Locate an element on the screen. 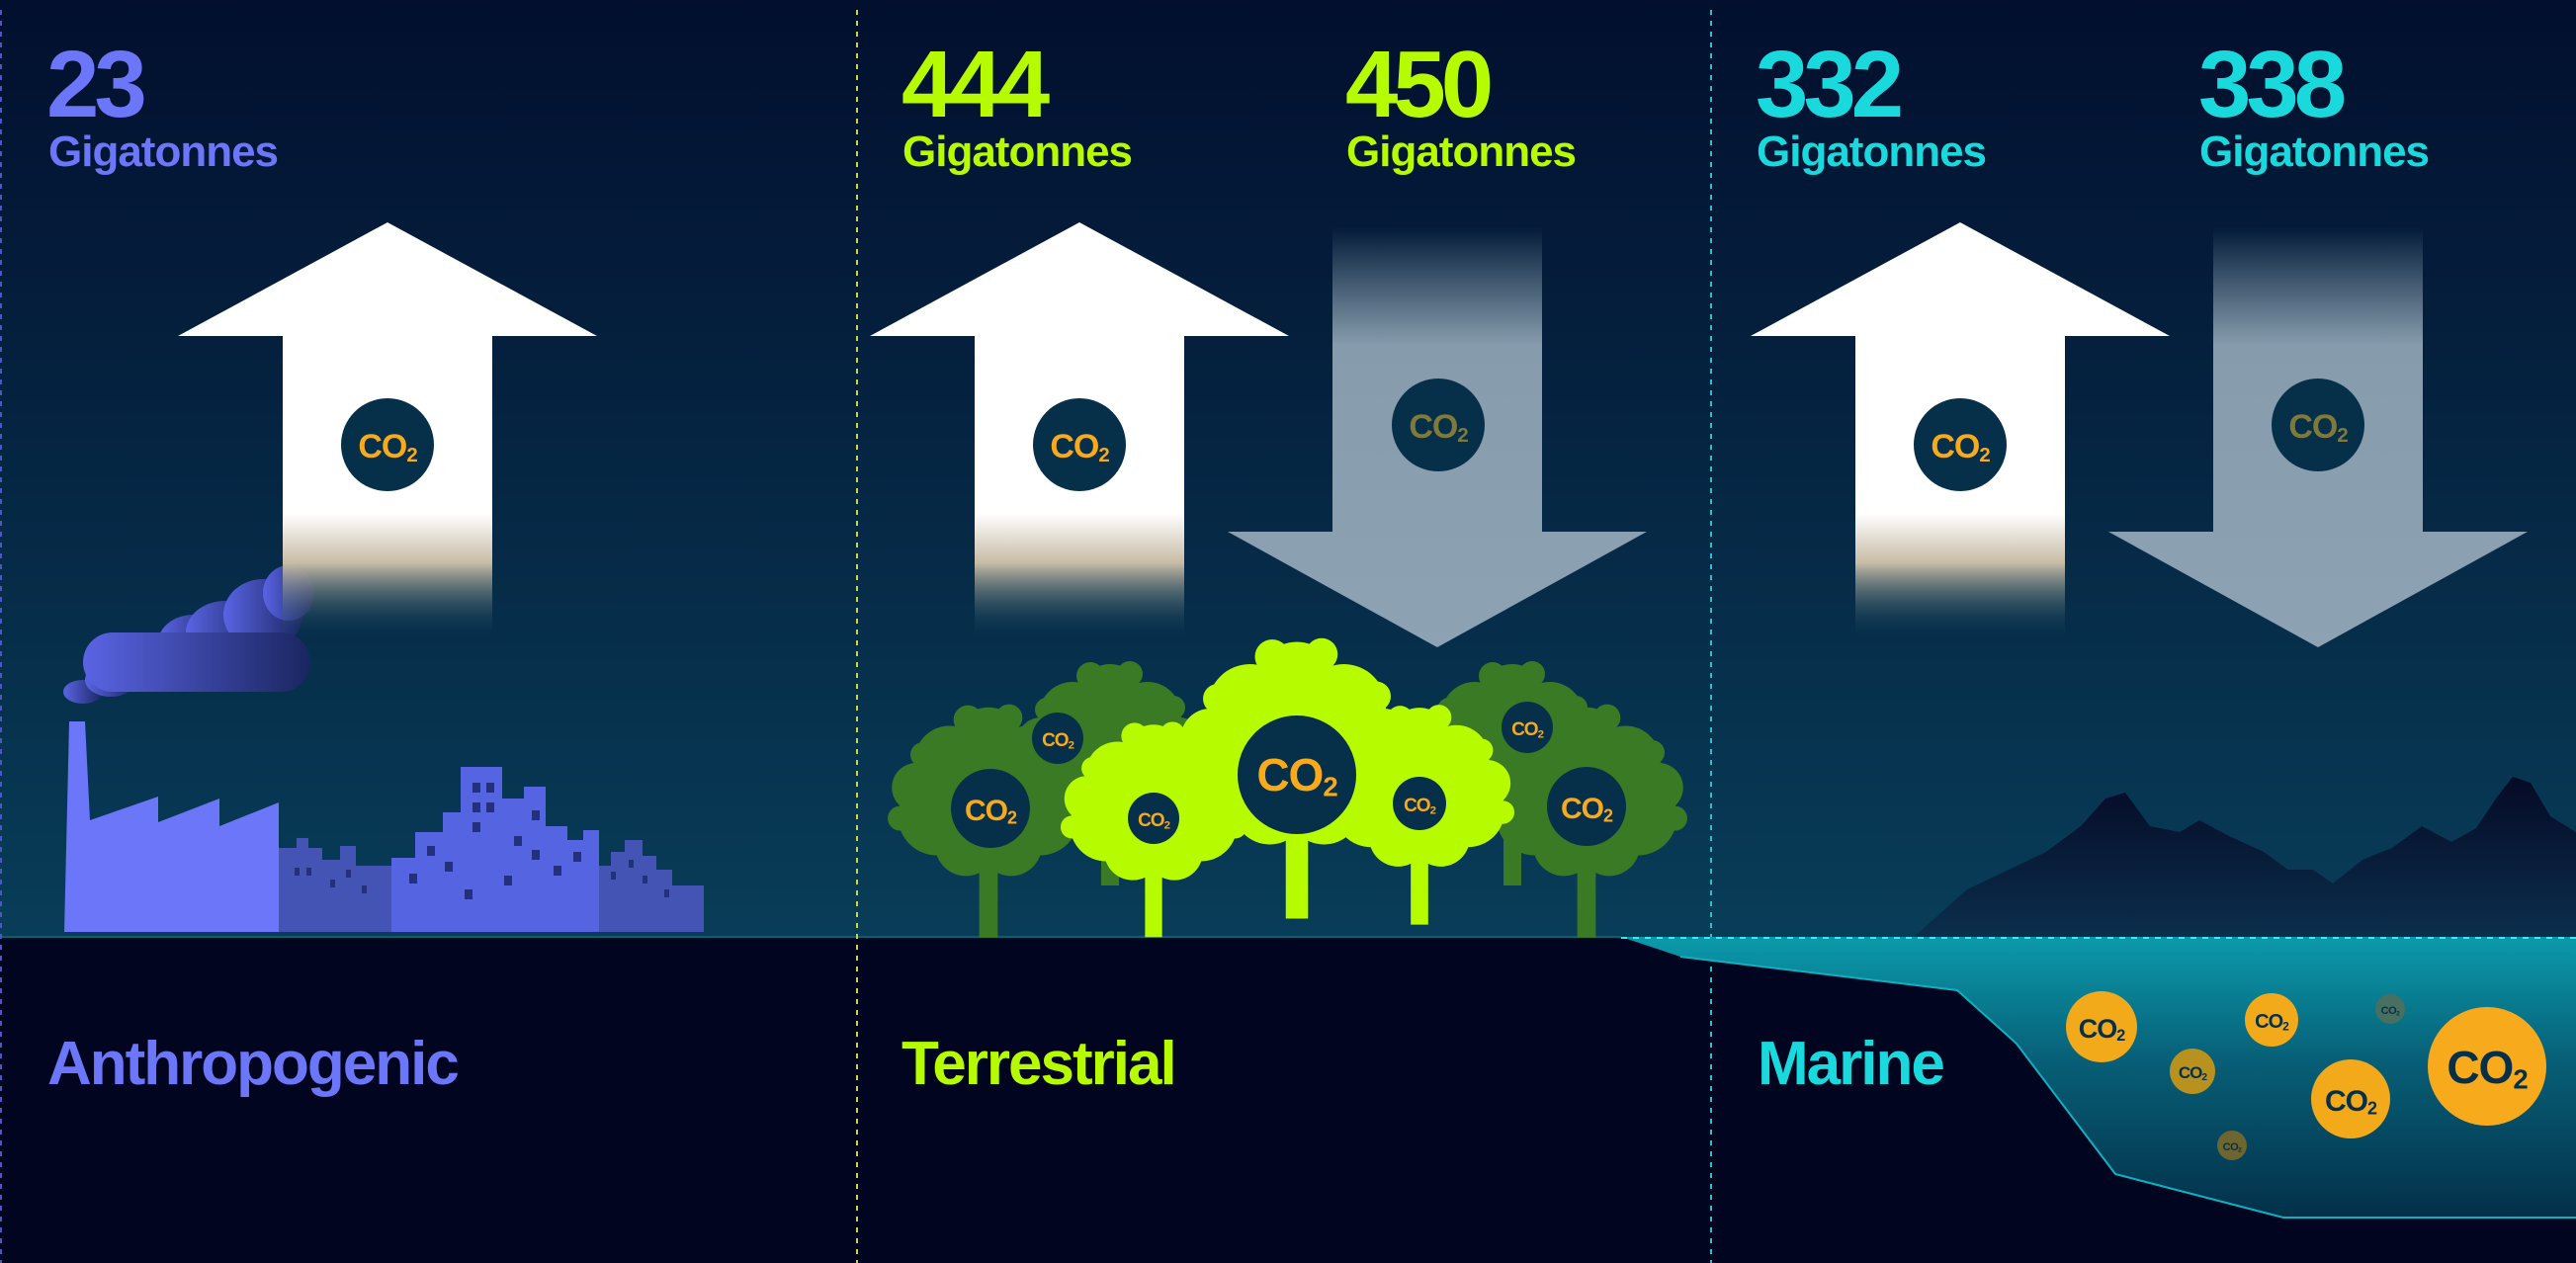  city-skyline-icon is located at coordinates (491, 849).